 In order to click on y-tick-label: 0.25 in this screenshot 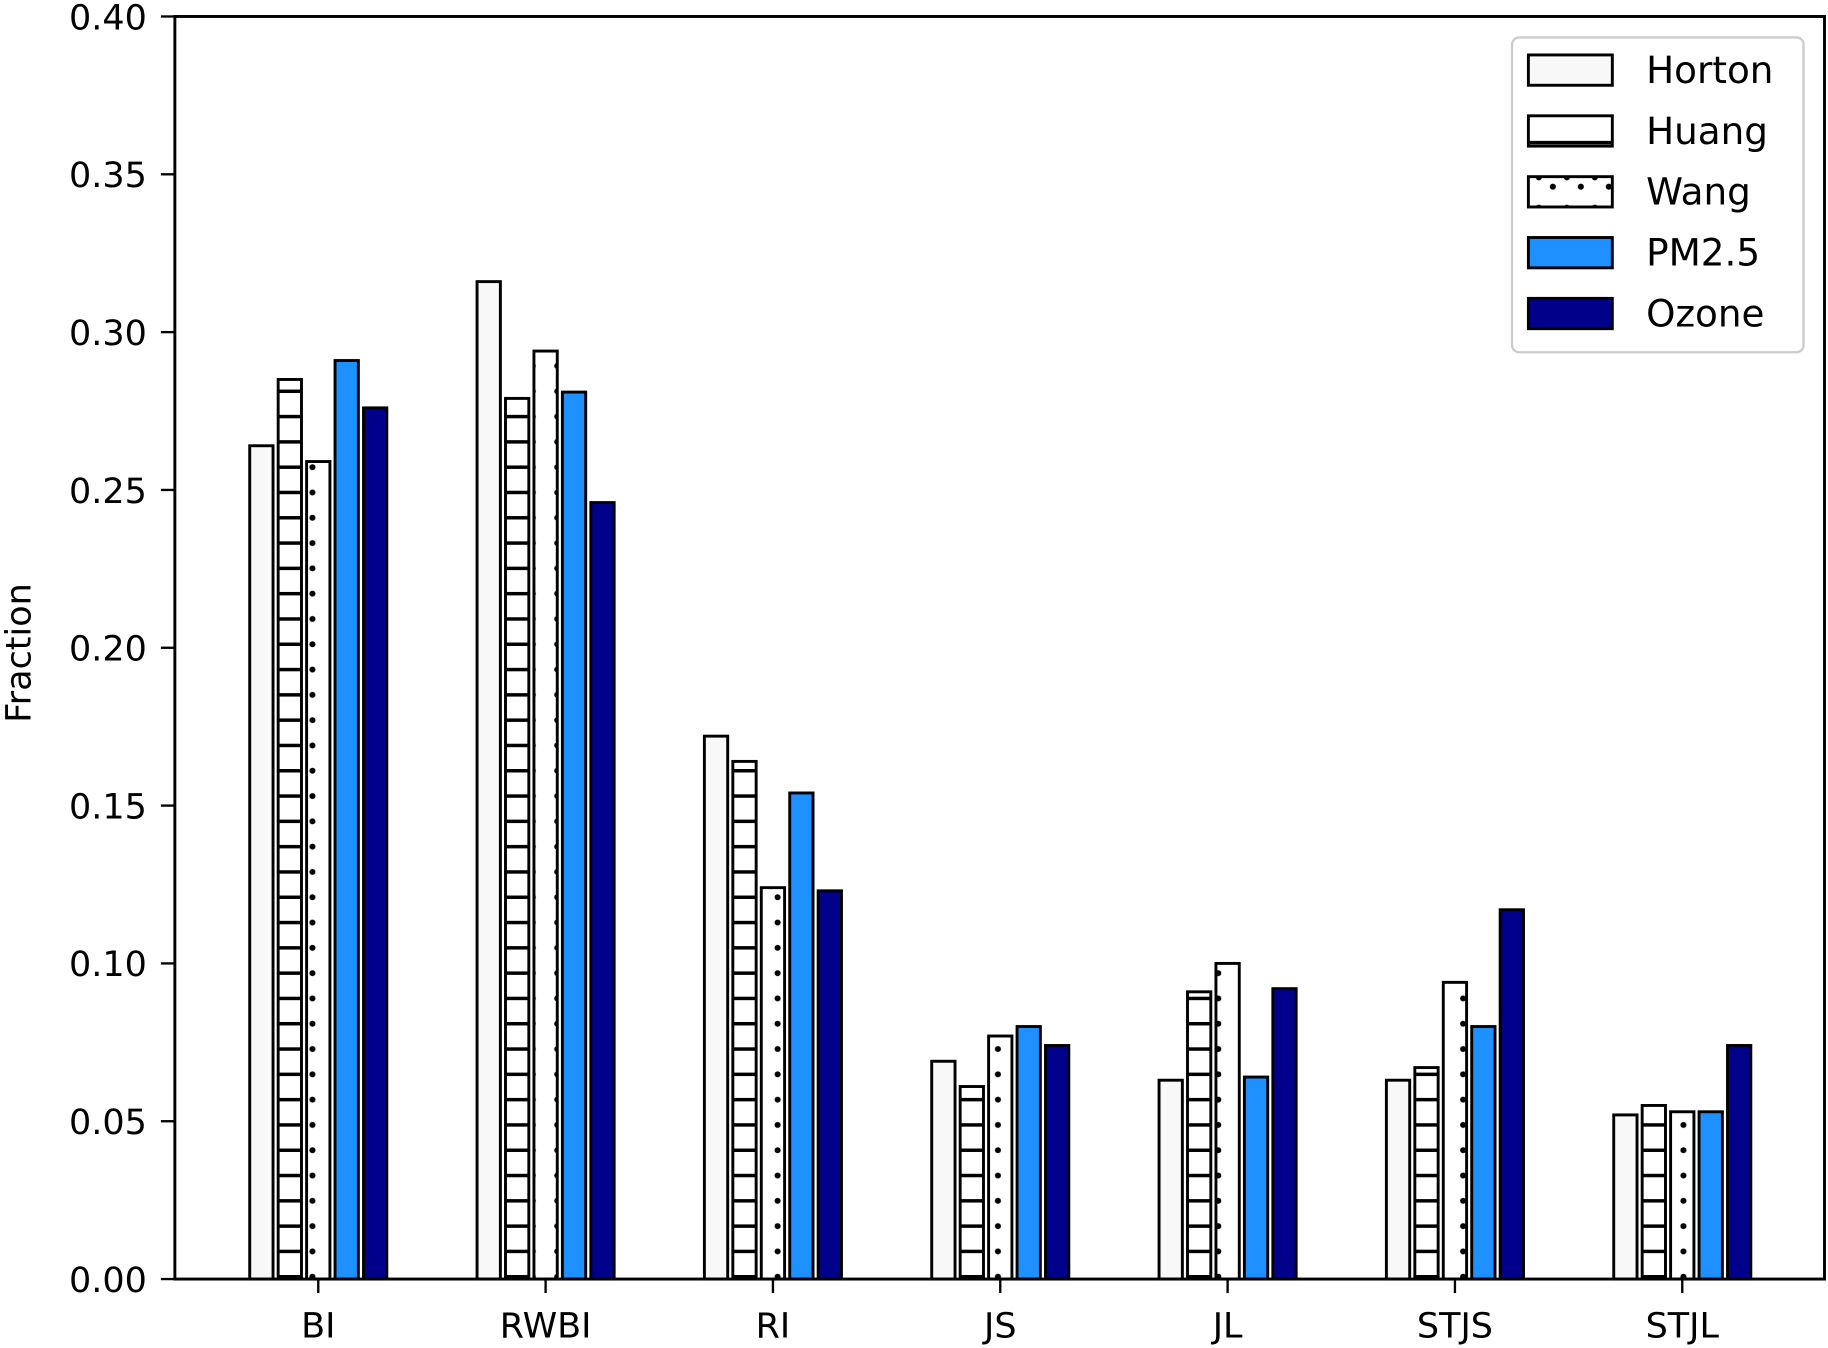, I will do `click(108, 492)`.